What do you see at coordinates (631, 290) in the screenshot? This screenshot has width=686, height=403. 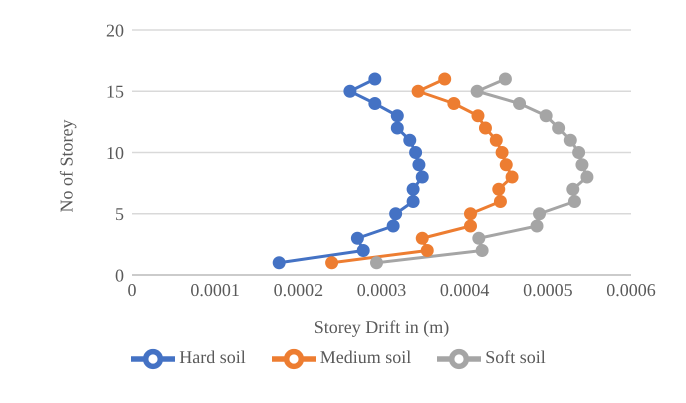 I see `x-tick-label: 0.0006` at bounding box center [631, 290].